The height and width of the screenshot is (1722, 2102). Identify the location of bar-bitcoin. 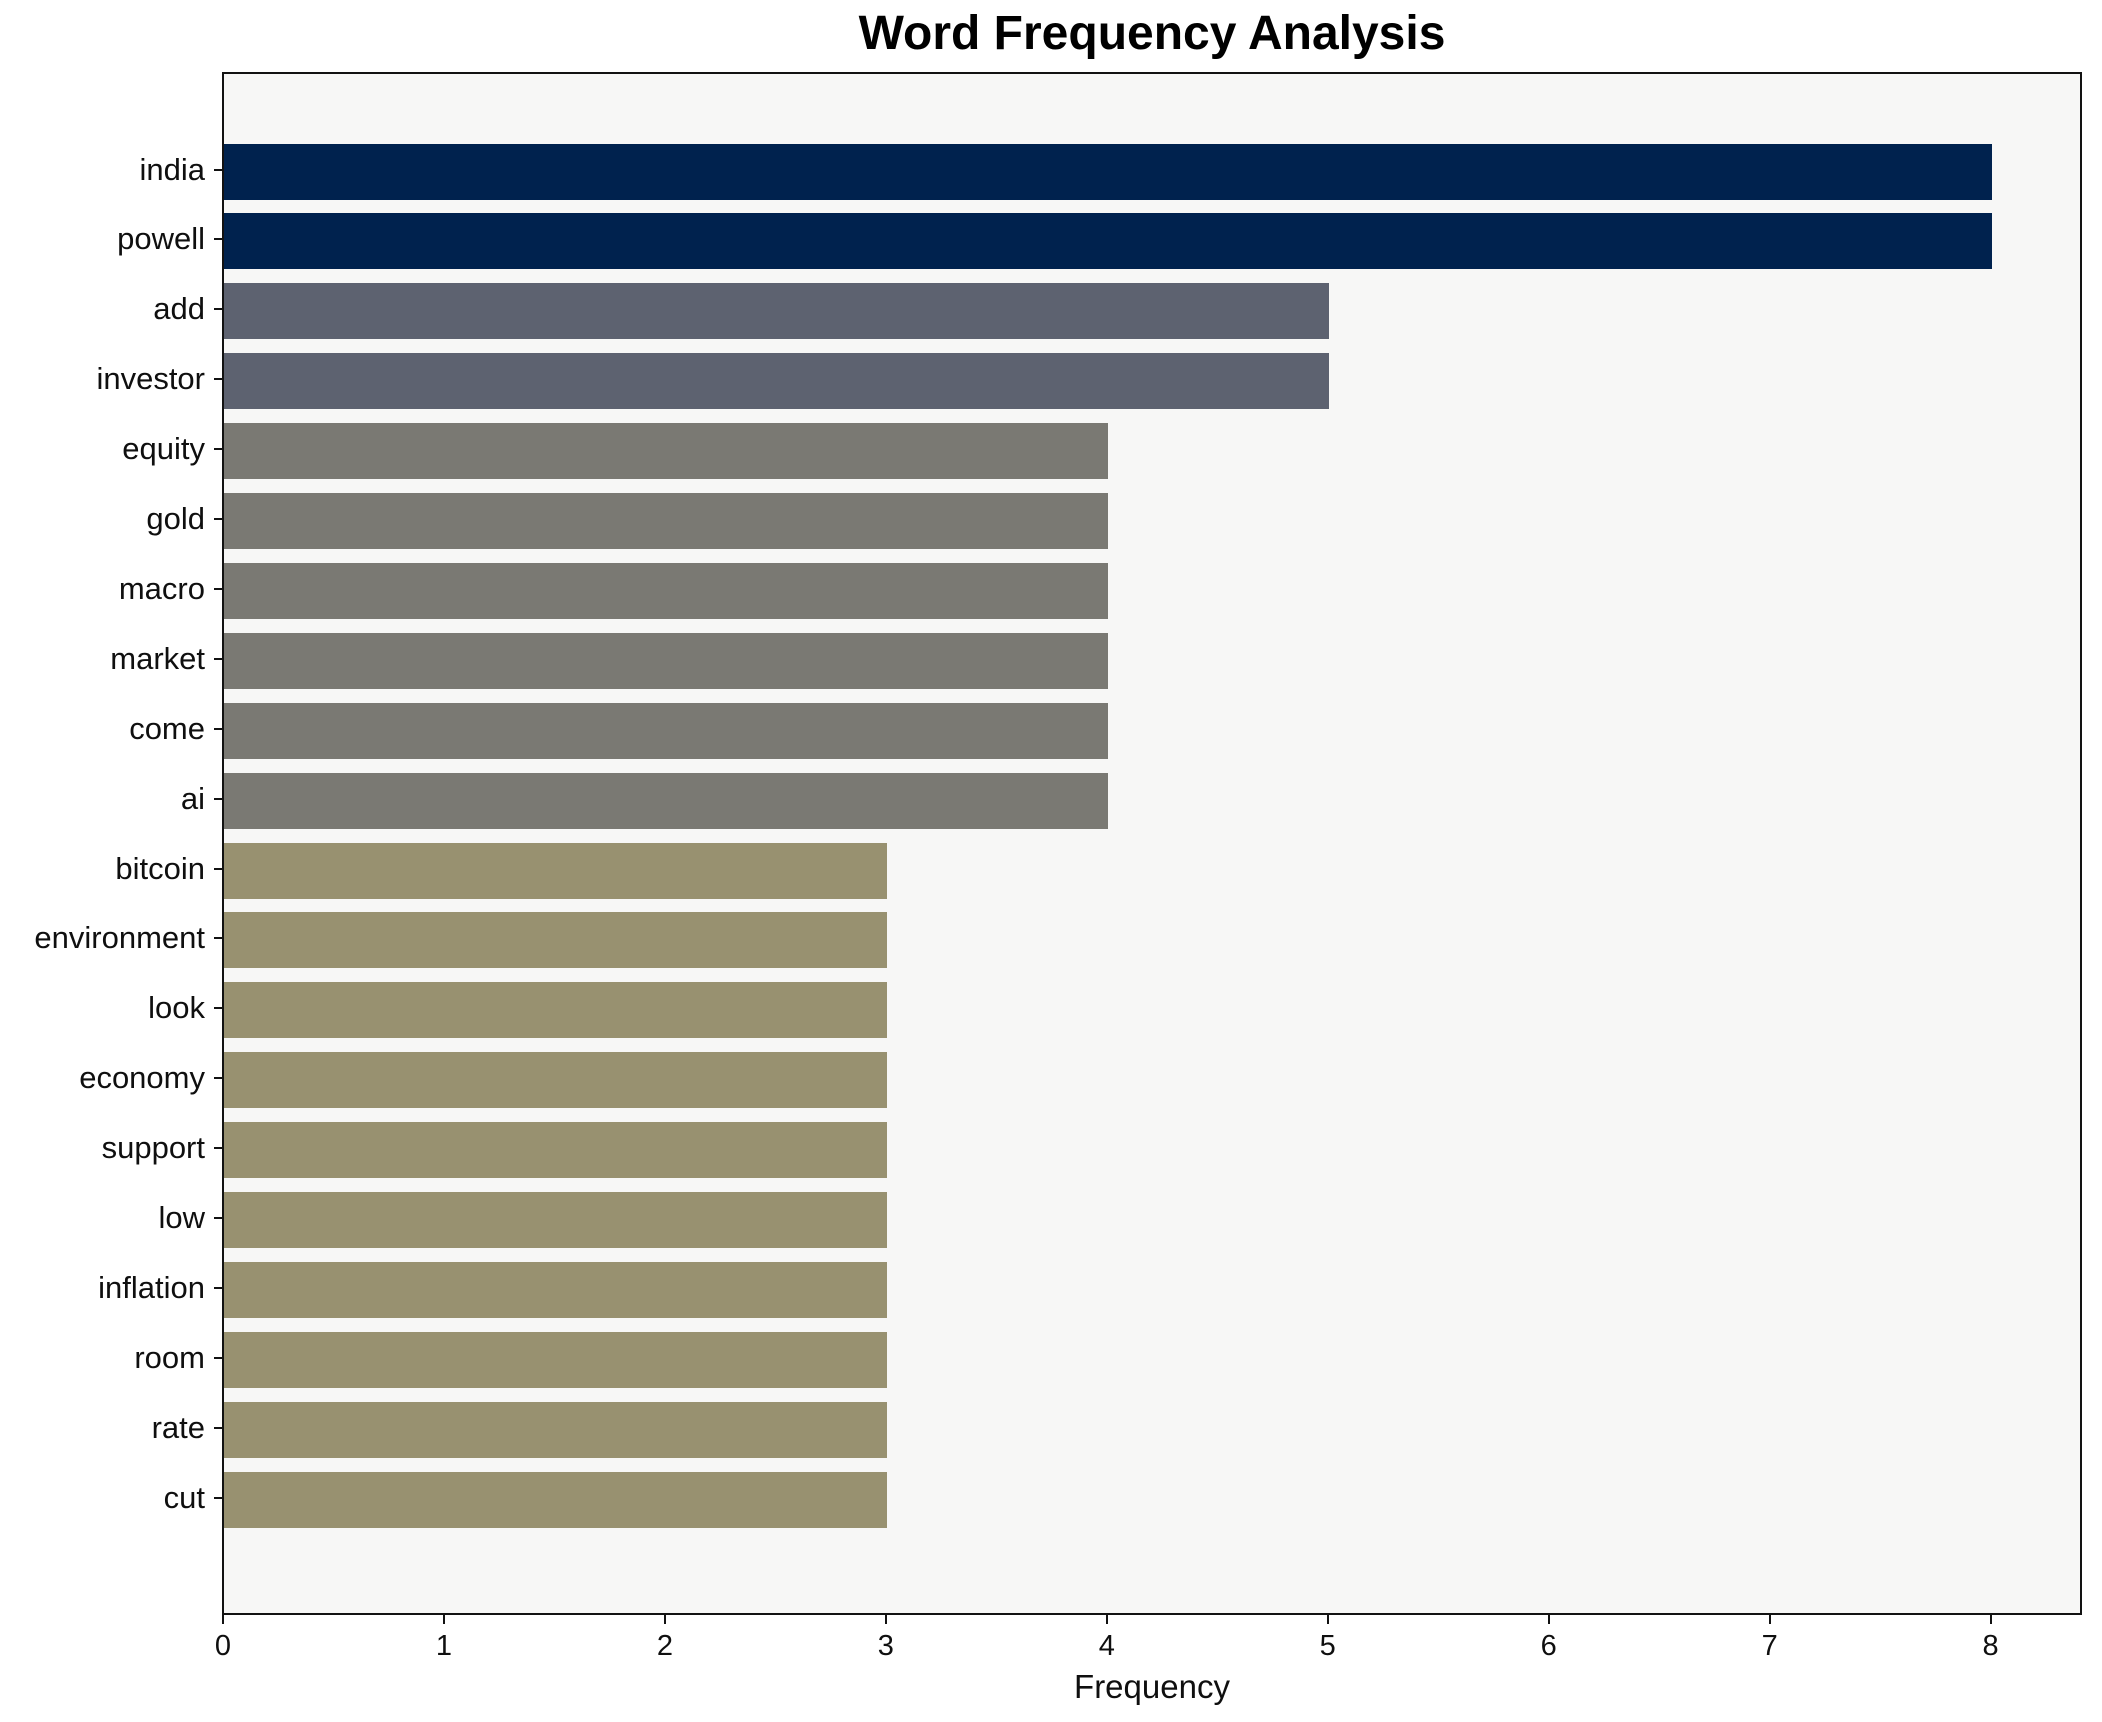
(555, 870).